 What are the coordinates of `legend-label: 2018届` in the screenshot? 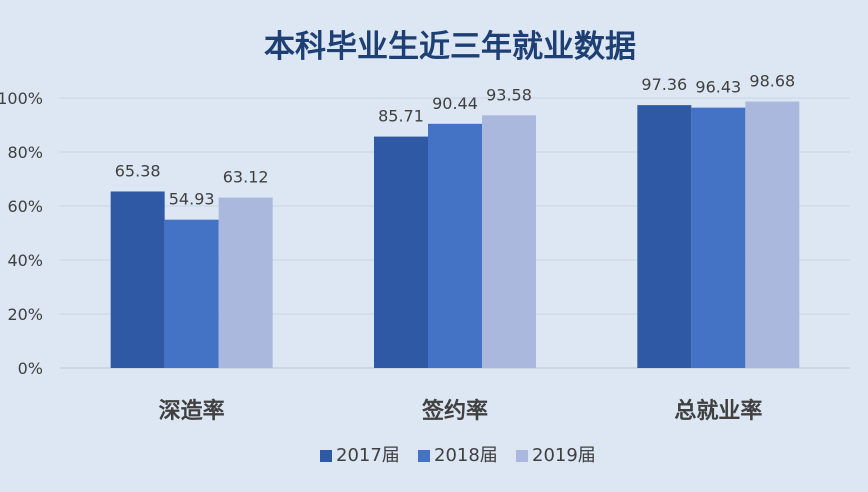 It's located at (466, 455).